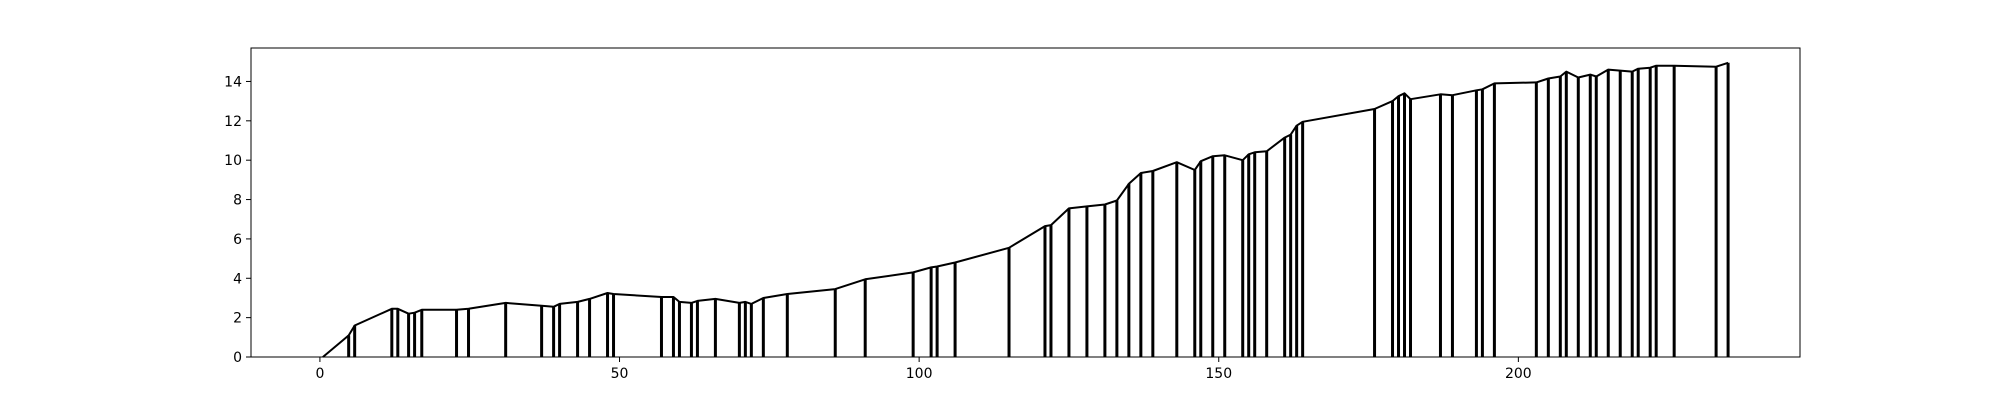 This screenshot has height=400, width=2000. Describe the element at coordinates (319, 374) in the screenshot. I see `x-tick-label: 0` at that location.